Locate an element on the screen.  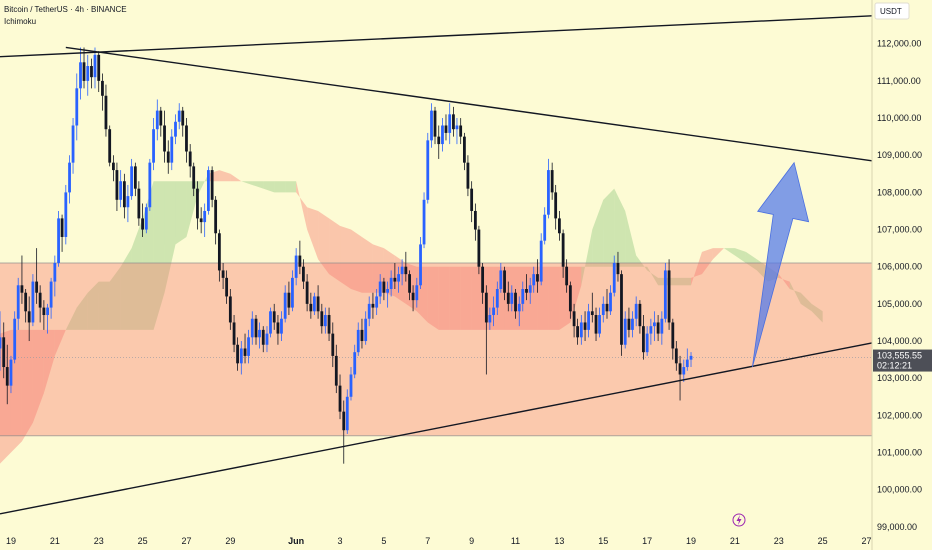
bolt-icon is located at coordinates (739, 520).